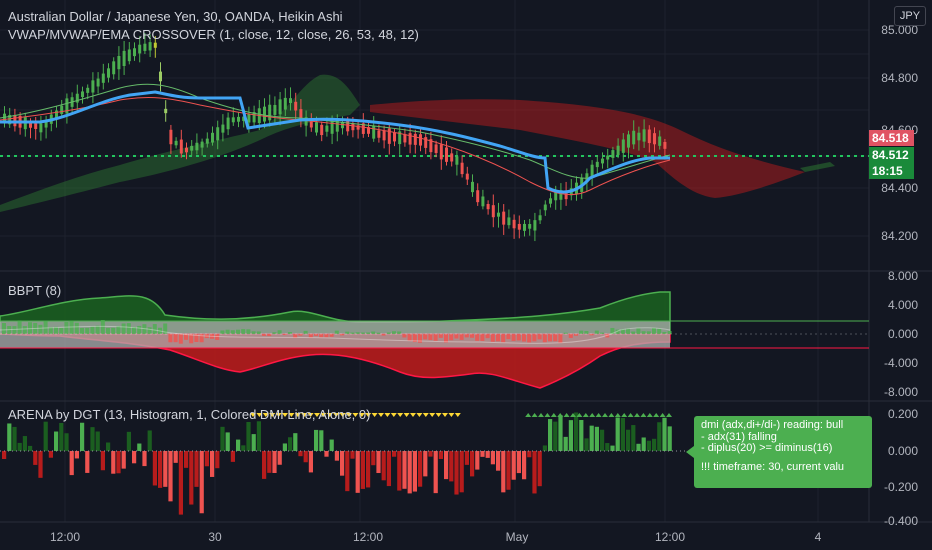  What do you see at coordinates (436, 537) in the screenshot?
I see `time-axis: 12:00 30 12:00 May 12:00 4` at bounding box center [436, 537].